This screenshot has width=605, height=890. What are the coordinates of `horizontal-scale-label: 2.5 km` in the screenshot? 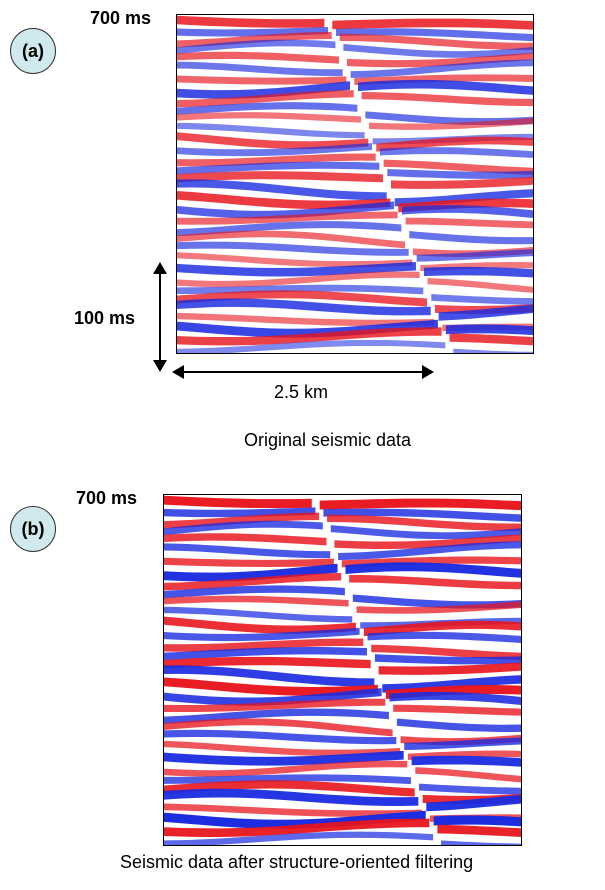 It's located at (301, 392).